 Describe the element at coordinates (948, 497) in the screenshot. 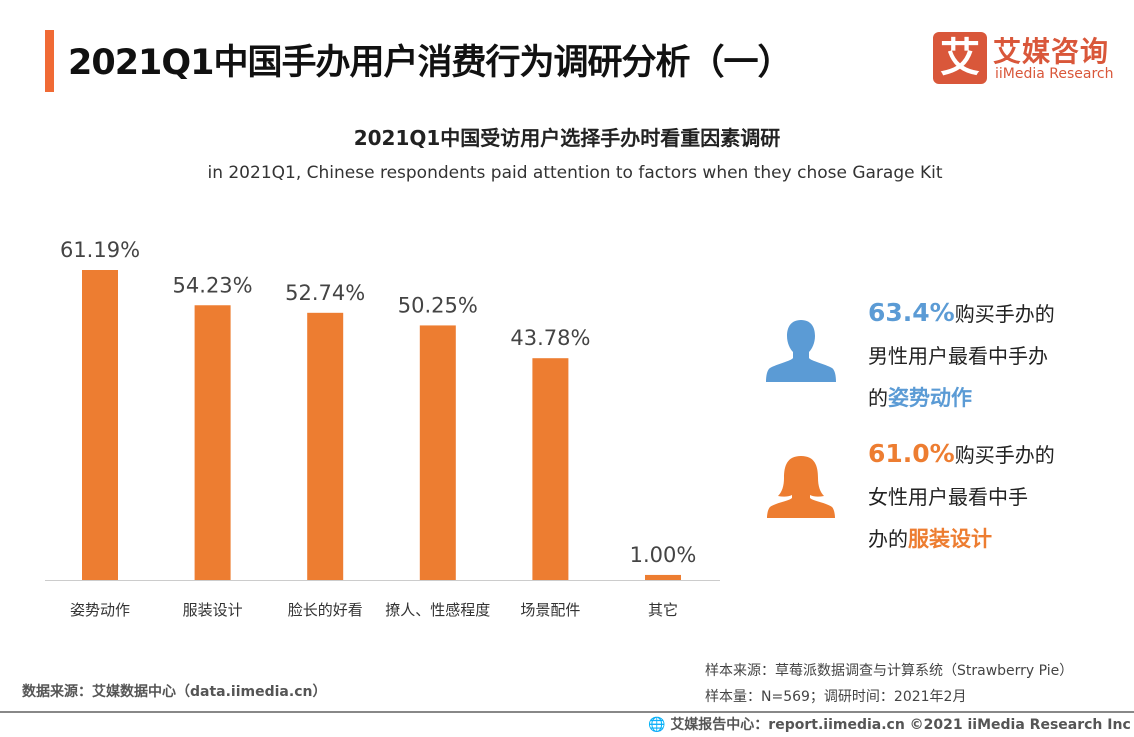

I see `female-stat-line2: 女性用户最看中手` at that location.